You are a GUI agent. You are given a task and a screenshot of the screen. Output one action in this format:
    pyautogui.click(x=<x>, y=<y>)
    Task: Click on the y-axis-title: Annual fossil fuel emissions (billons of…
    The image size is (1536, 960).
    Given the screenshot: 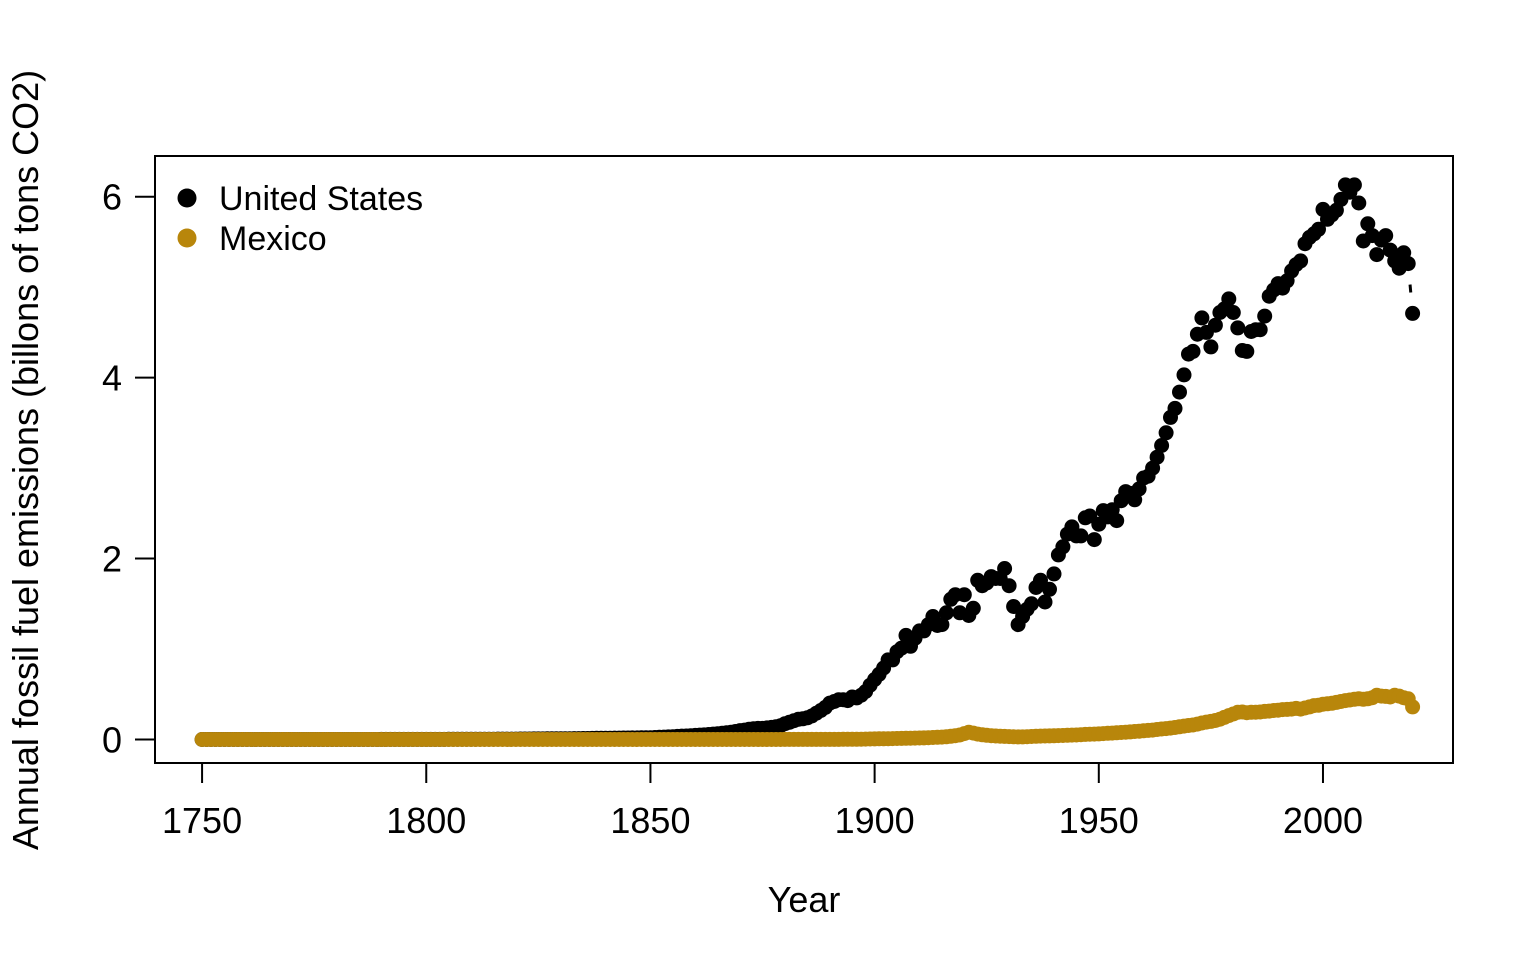 What is the action you would take?
    pyautogui.click(x=25, y=460)
    